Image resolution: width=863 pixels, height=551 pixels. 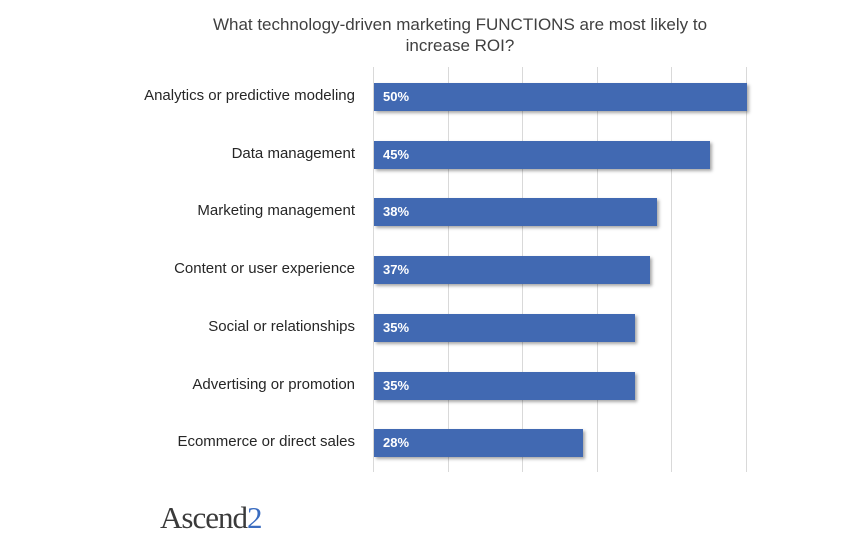 I want to click on ascend2-logo: Ascend2, so click(x=211, y=518).